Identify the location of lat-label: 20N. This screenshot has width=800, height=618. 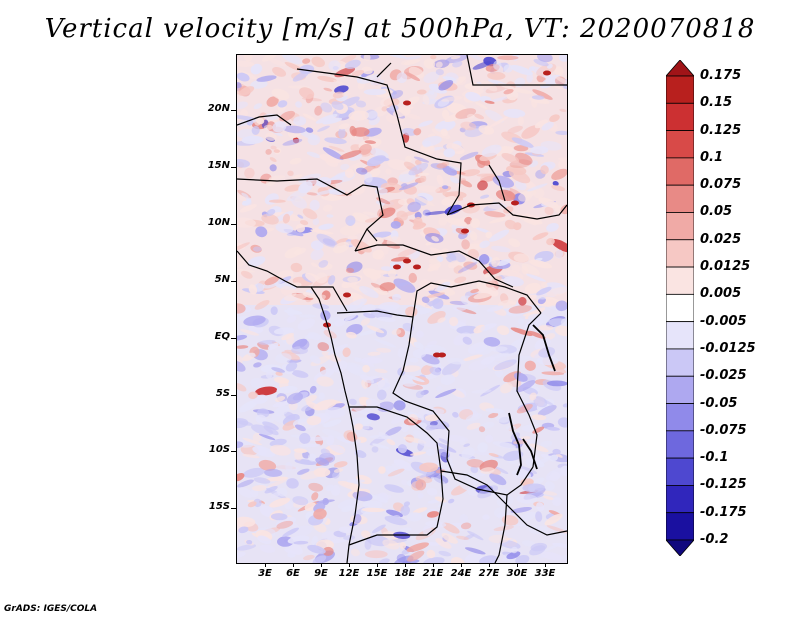
(218, 108).